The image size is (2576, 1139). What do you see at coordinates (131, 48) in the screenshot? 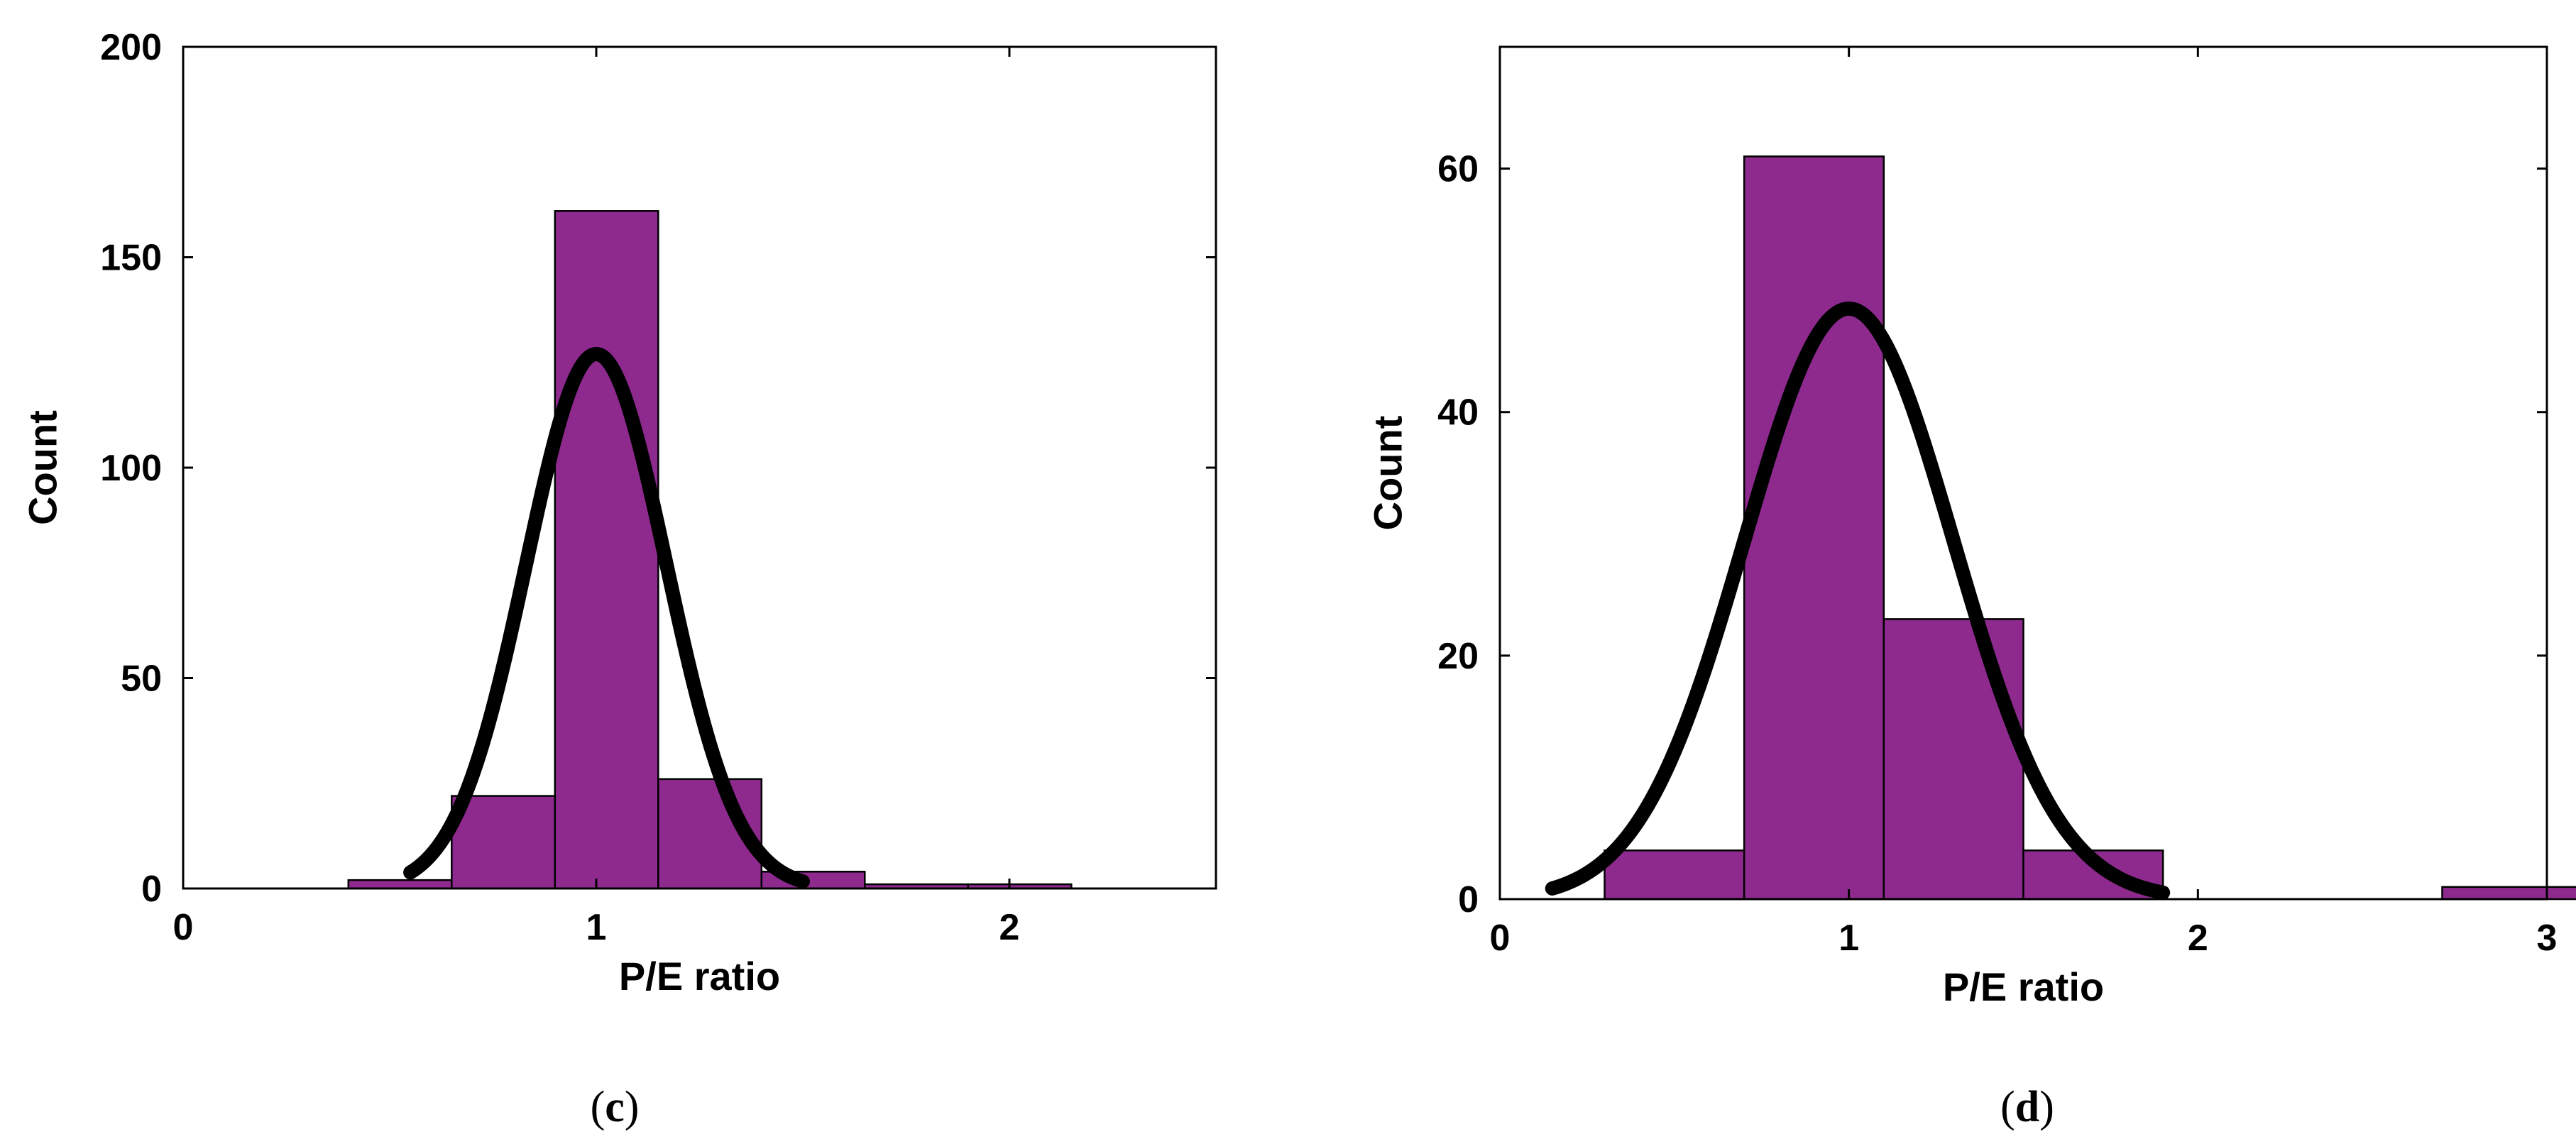
I see `y-tick-label-c: 200` at bounding box center [131, 48].